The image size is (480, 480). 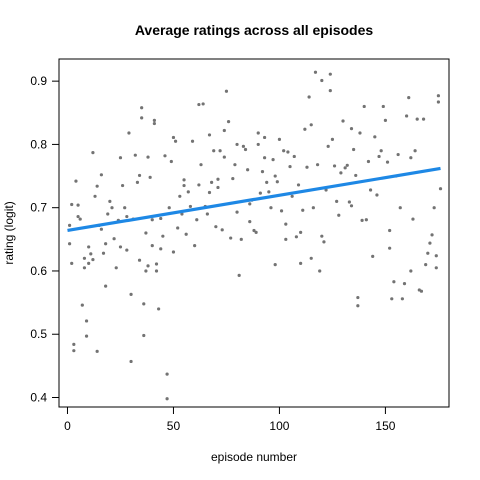 I want to click on x-axis: 0 50 100 150, so click(x=230, y=420).